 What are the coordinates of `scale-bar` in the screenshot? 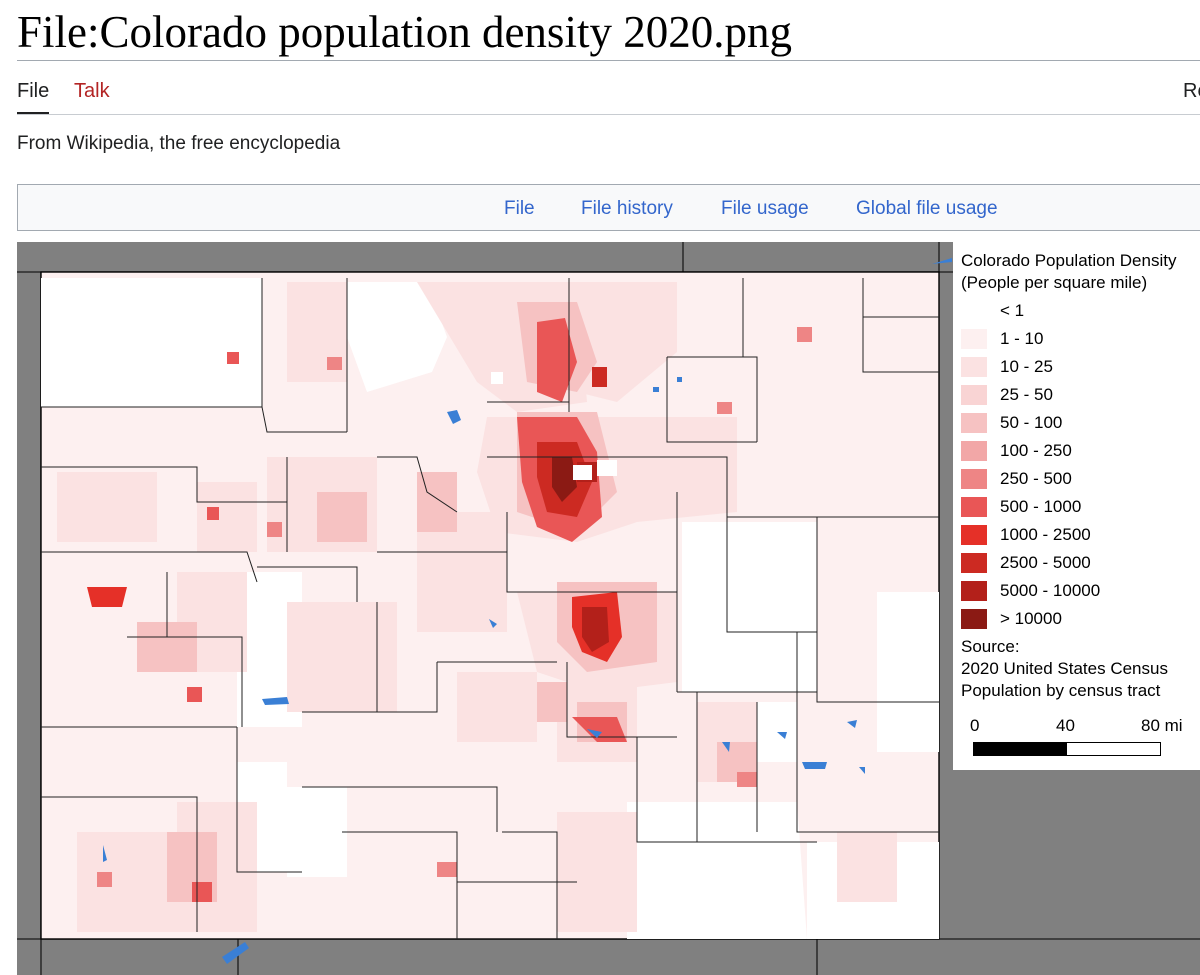 It's located at (1067, 749).